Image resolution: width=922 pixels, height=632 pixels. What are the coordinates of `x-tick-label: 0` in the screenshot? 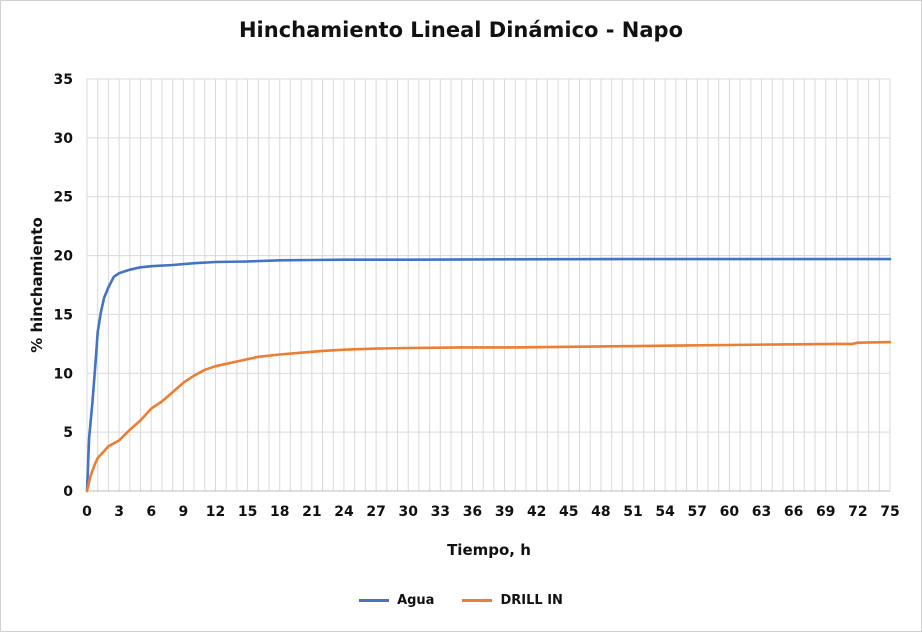 It's located at (87, 512).